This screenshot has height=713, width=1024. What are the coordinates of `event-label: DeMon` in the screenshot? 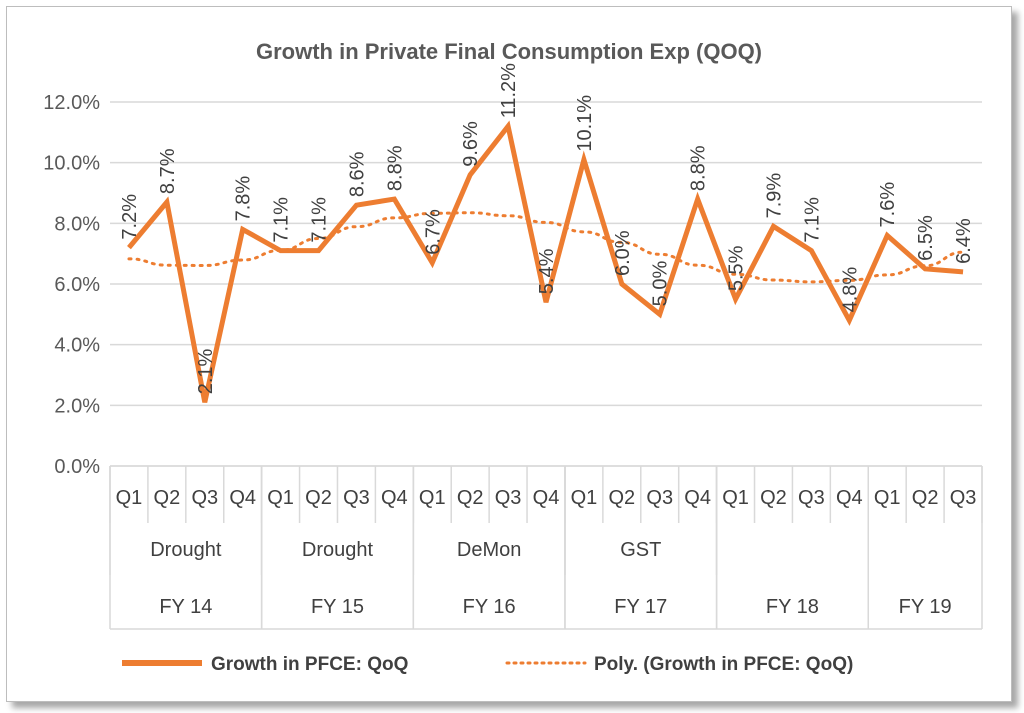 It's located at (489, 550).